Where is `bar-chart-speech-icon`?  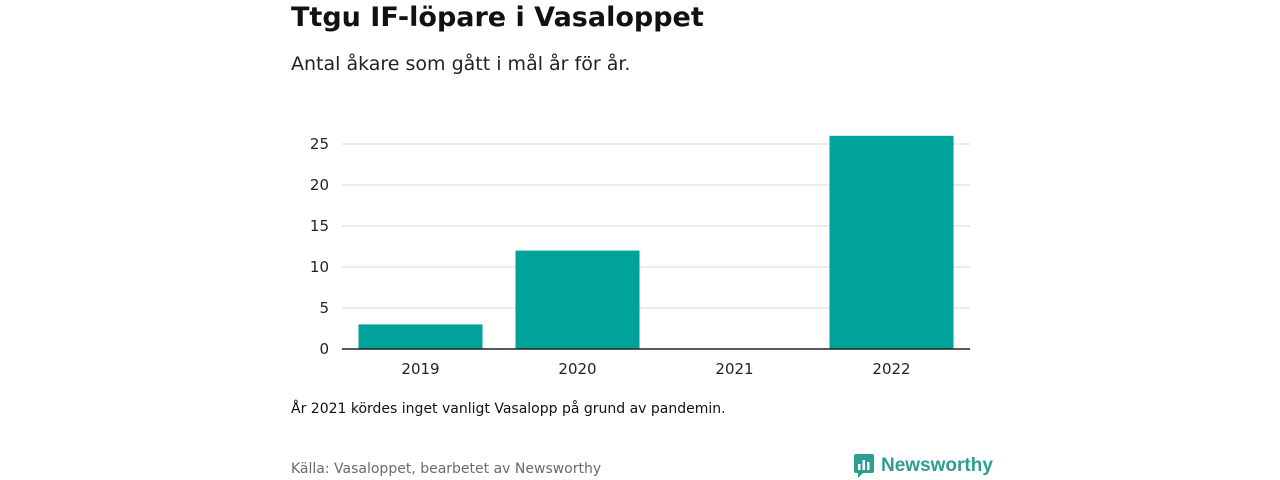 bar-chart-speech-icon is located at coordinates (864, 466).